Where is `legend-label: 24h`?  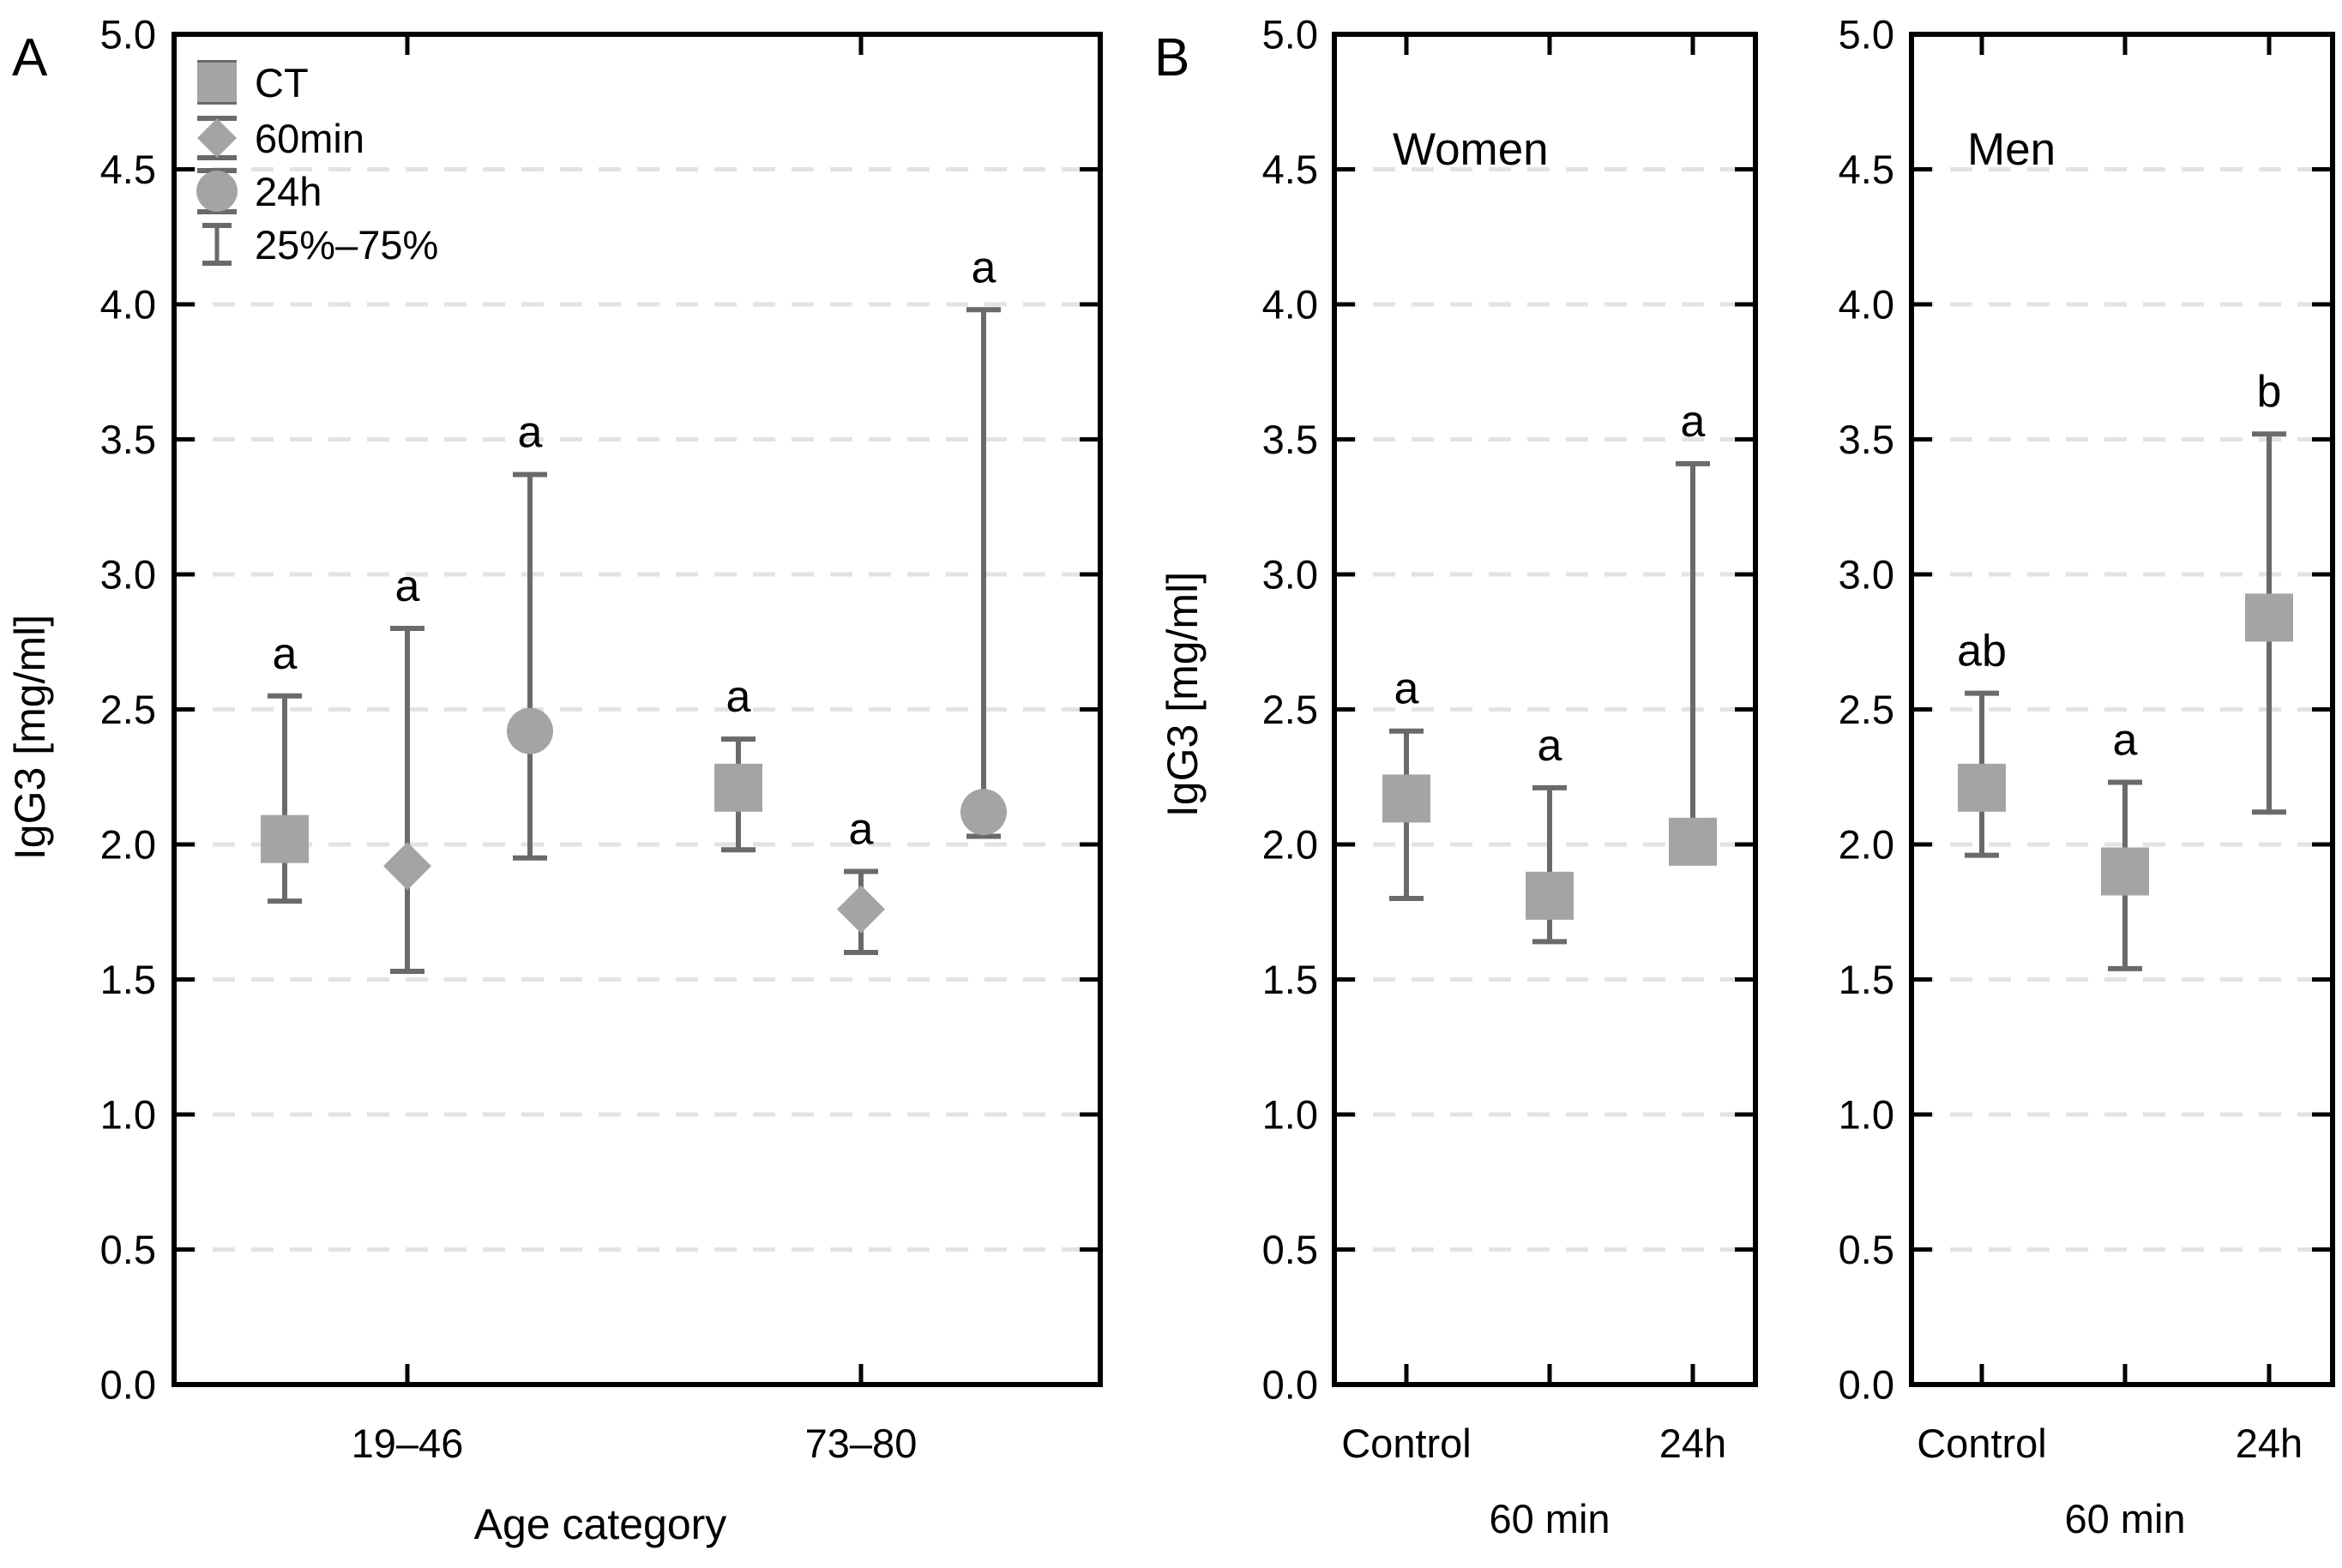 legend-label: 24h is located at coordinates (288, 191).